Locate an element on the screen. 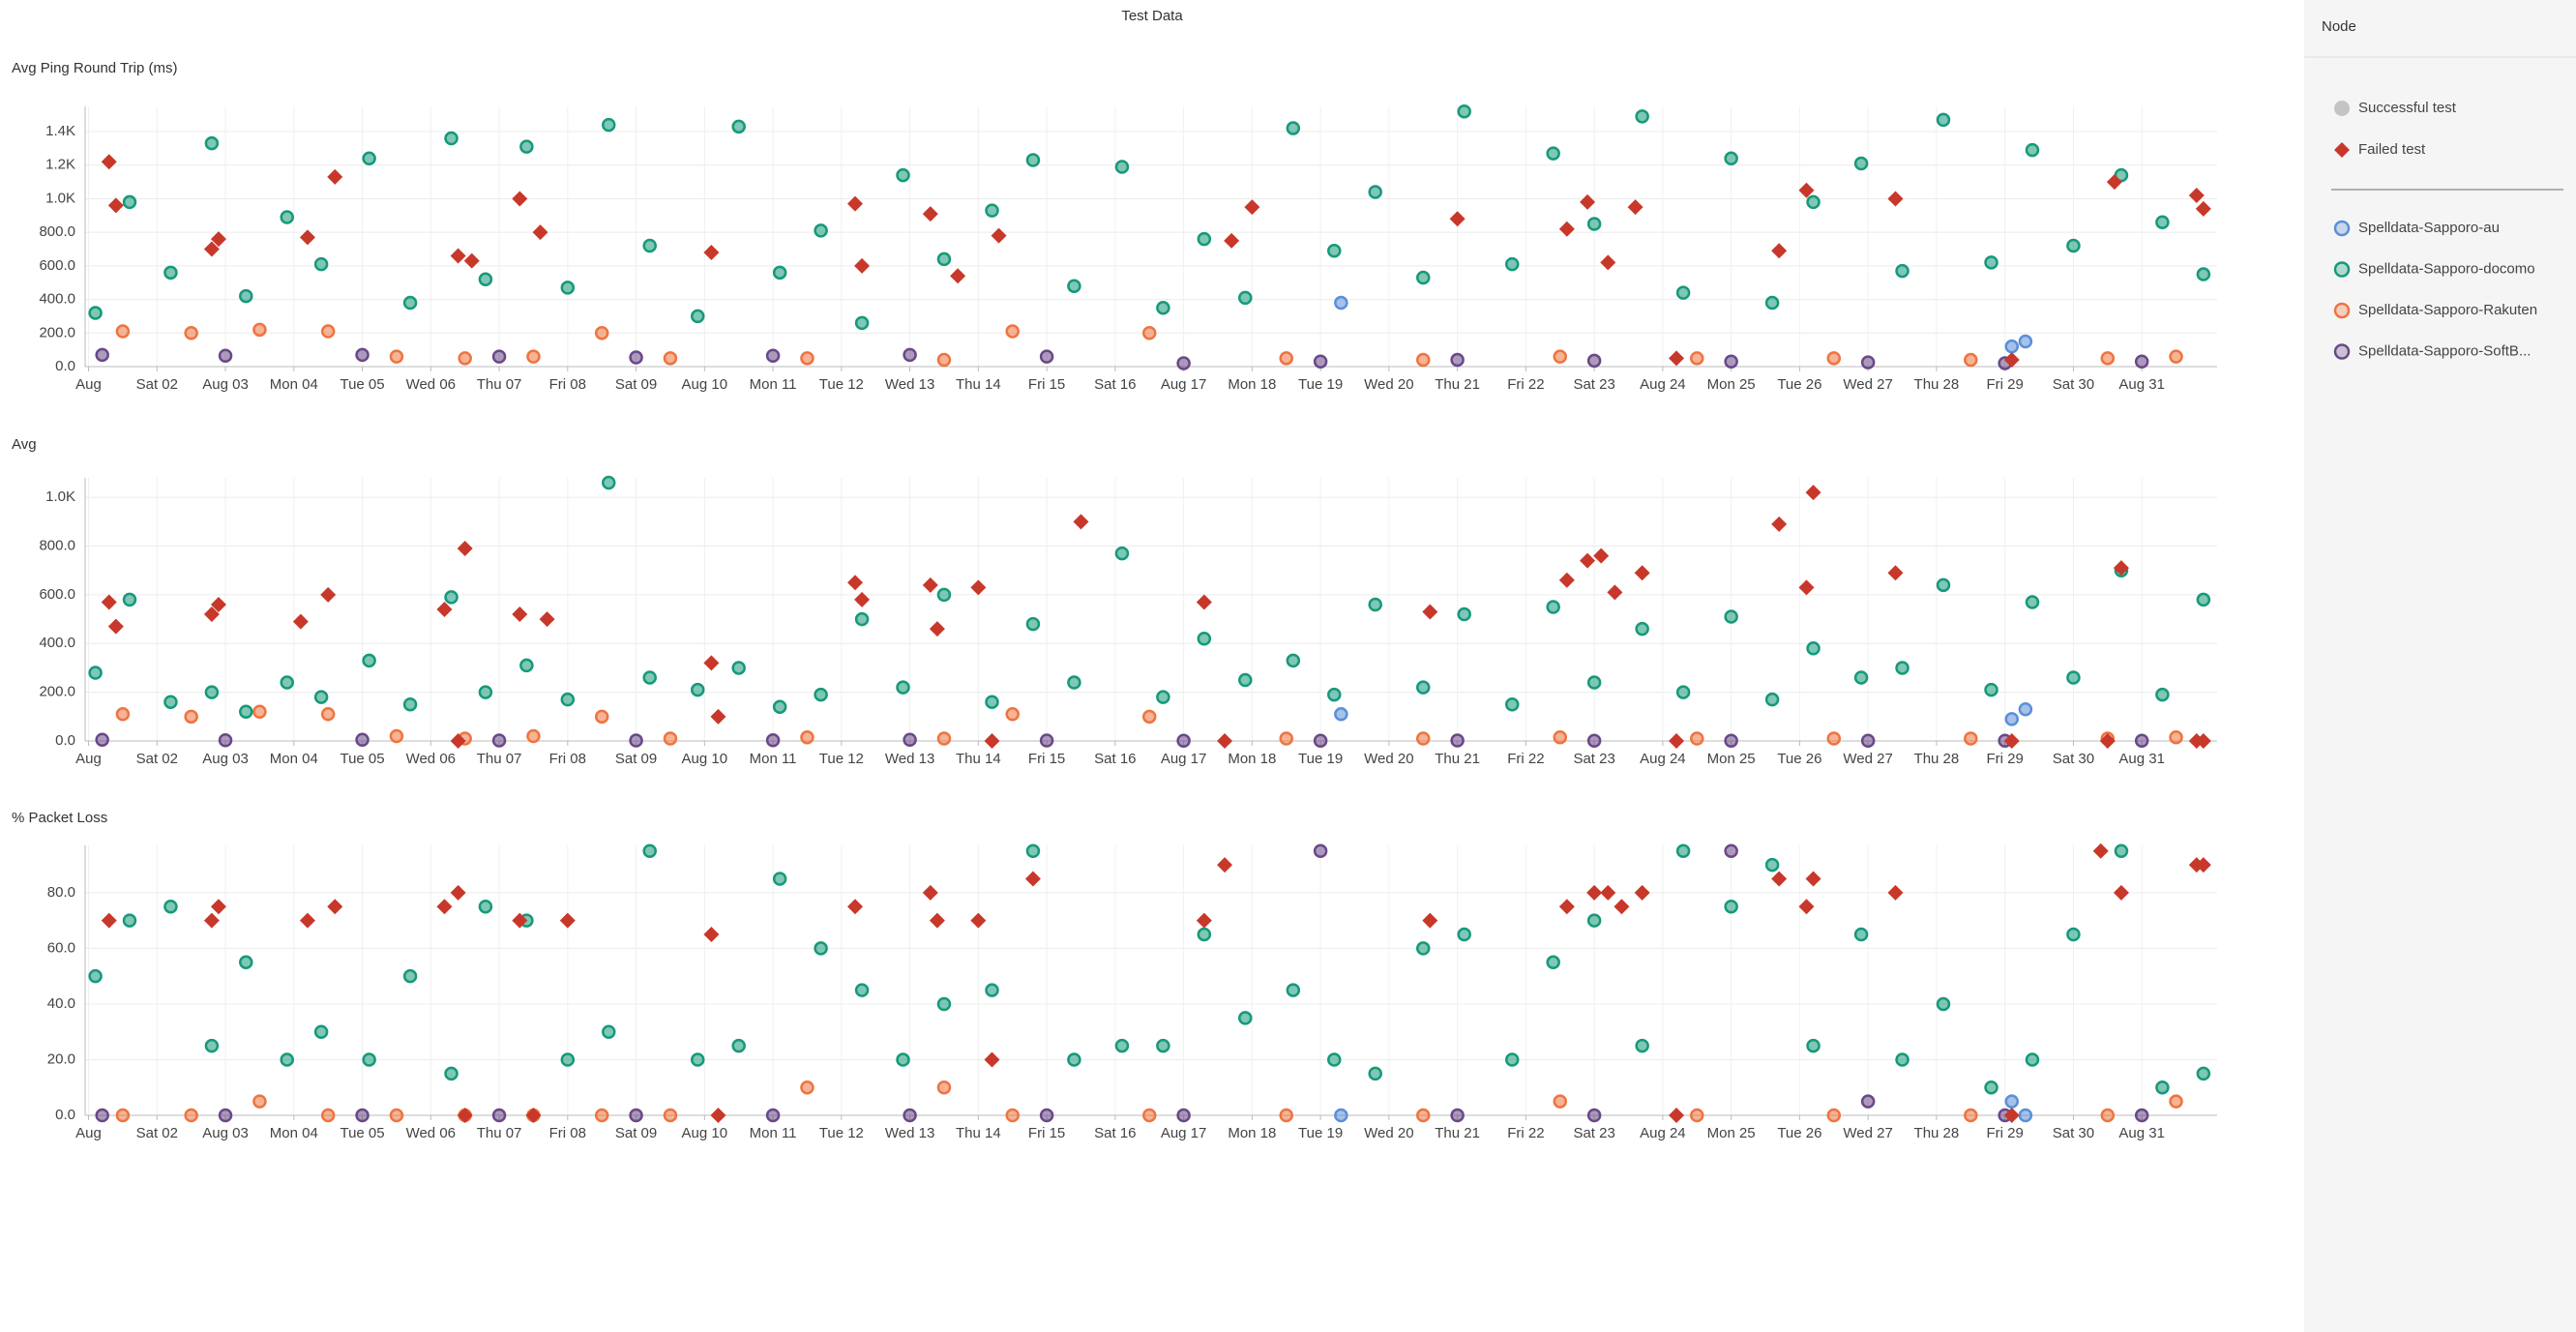  x-tick-label: Tue 05 is located at coordinates (362, 384).